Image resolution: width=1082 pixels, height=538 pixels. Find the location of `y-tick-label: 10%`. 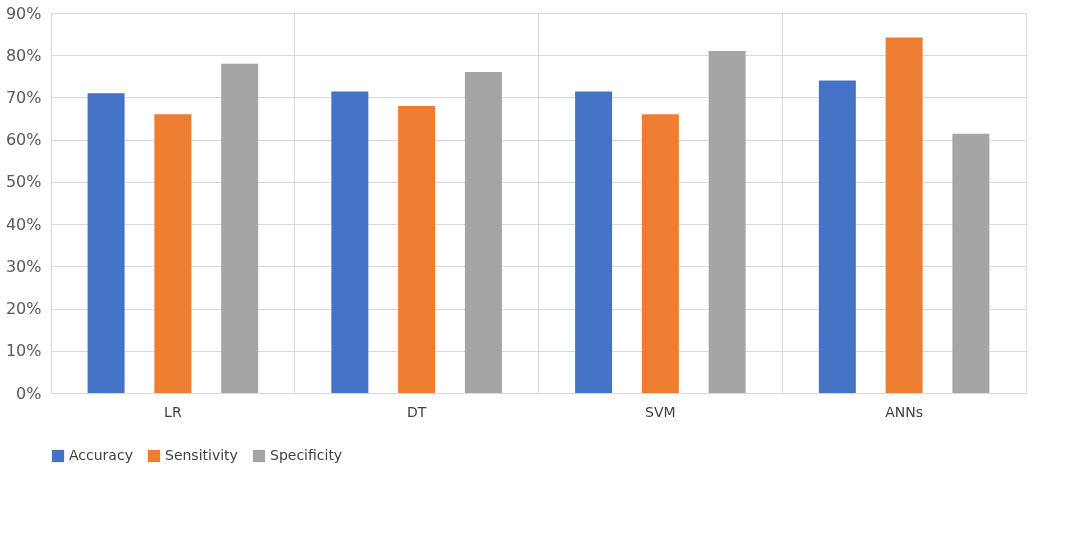

y-tick-label: 10% is located at coordinates (23, 351).